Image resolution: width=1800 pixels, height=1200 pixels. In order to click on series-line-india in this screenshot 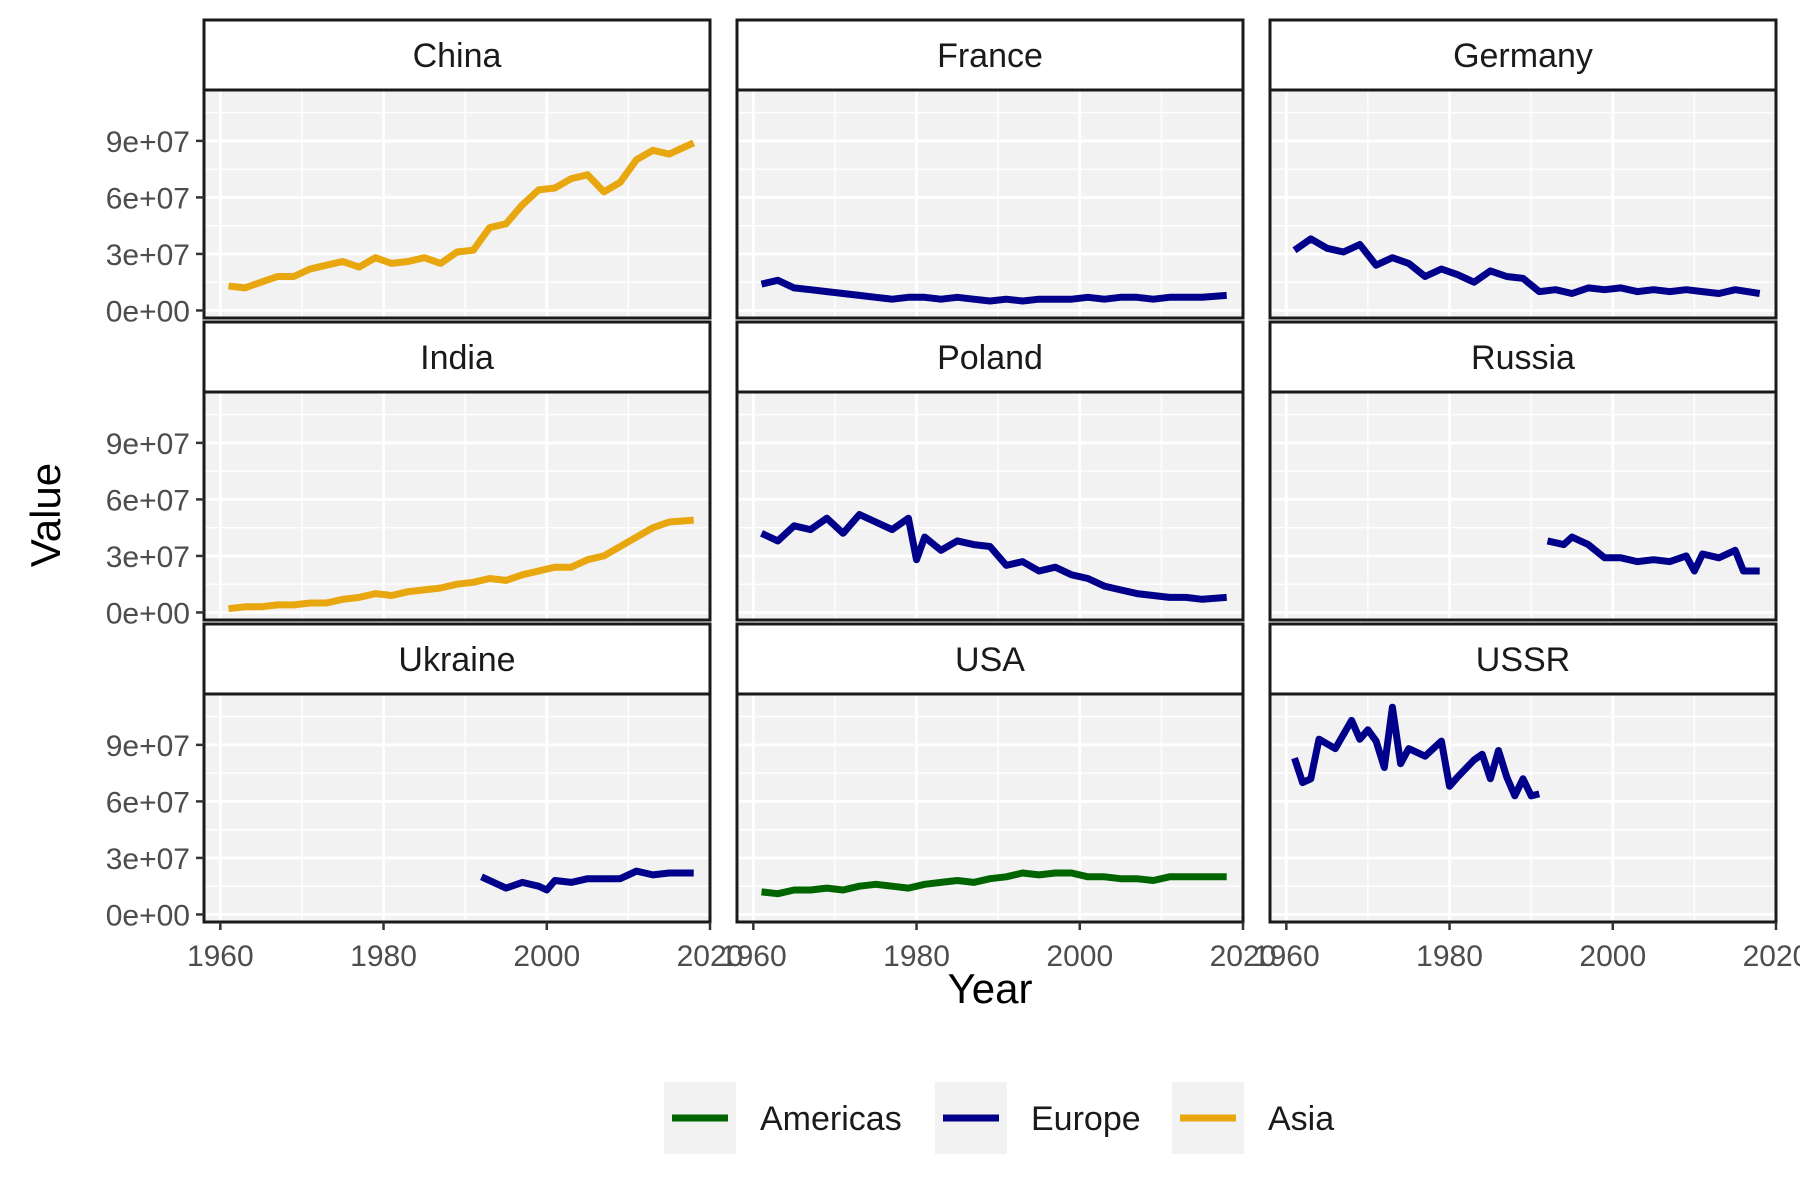, I will do `click(461, 564)`.